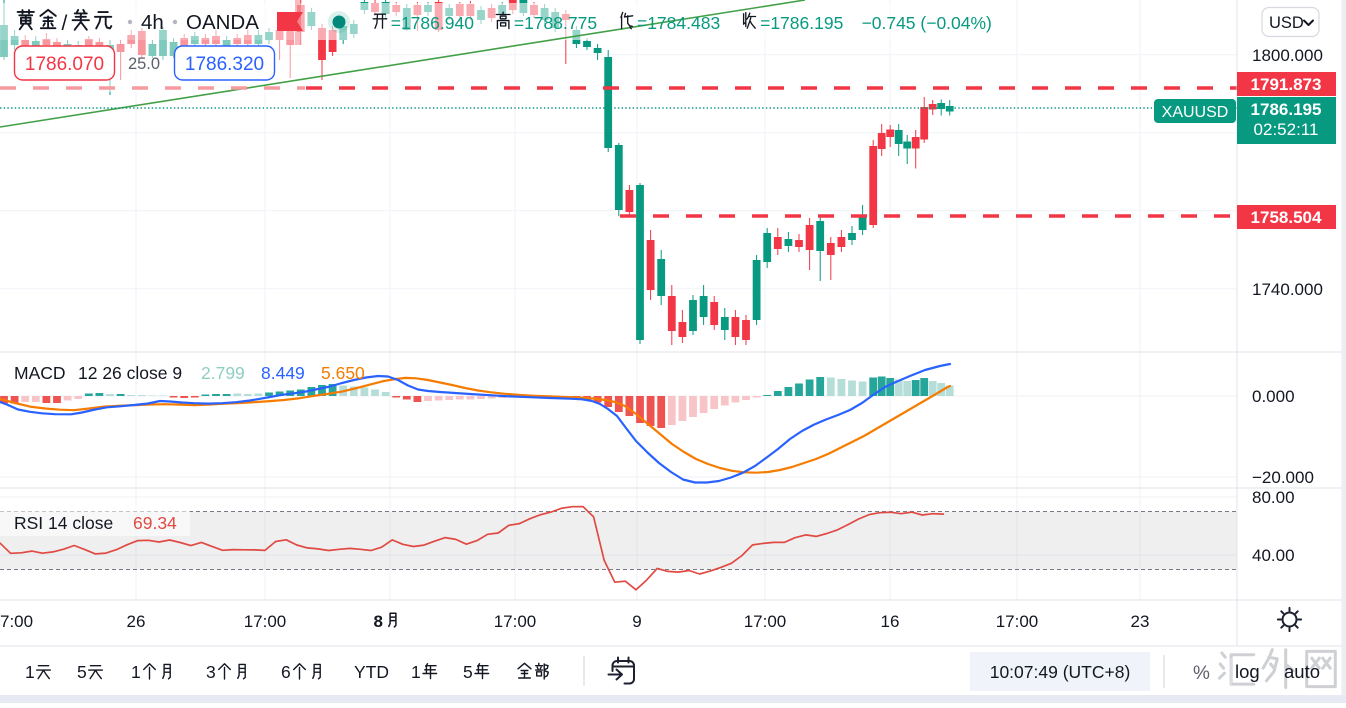  Describe the element at coordinates (283, 373) in the screenshot. I see `svg-text: 8.449` at that location.